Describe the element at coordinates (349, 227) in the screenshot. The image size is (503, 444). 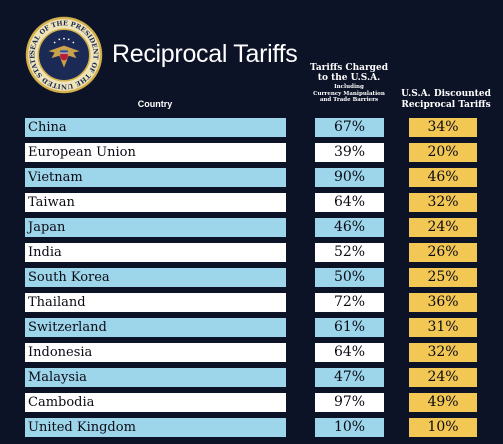
I see `charged-cell: 46%` at that location.